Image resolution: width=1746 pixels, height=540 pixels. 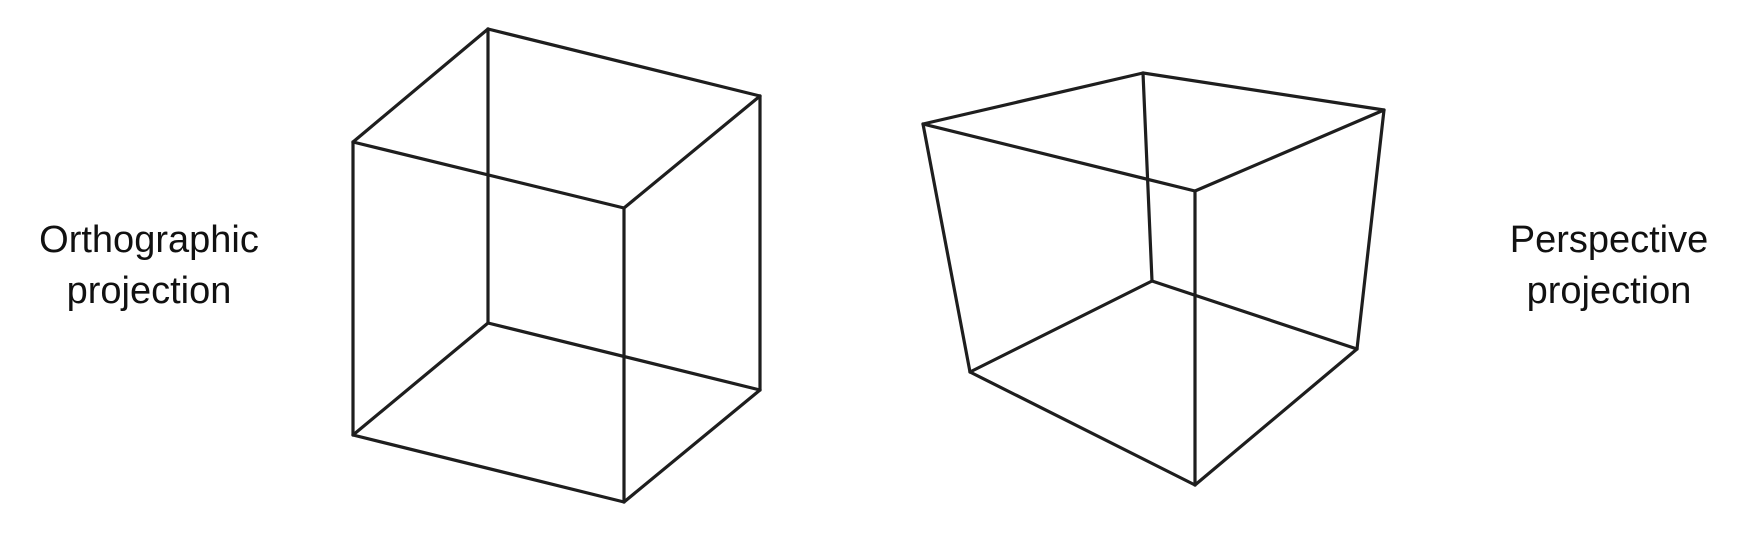 I want to click on ortho-edge-bottom-front, so click(x=488, y=468).